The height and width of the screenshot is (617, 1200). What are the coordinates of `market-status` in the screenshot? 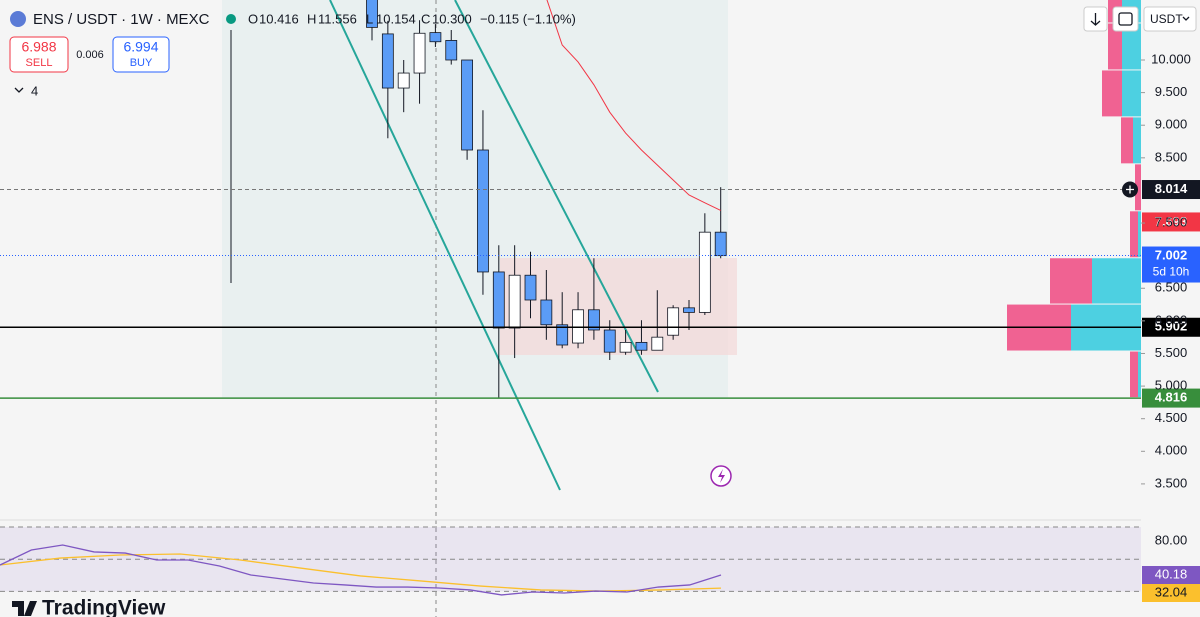 It's located at (231, 19).